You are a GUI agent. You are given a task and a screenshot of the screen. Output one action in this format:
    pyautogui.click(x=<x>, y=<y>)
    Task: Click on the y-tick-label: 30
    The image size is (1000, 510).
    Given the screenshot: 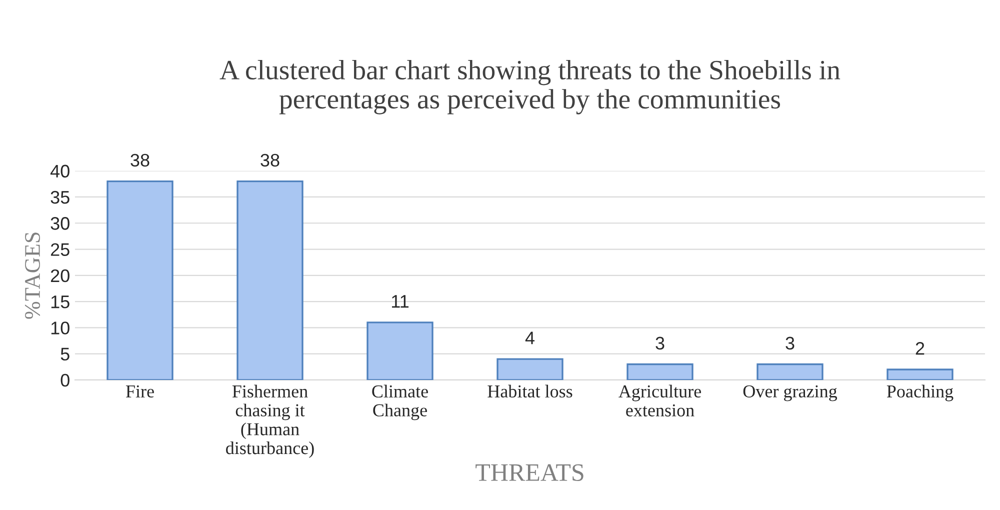 What is the action you would take?
    pyautogui.click(x=60, y=223)
    